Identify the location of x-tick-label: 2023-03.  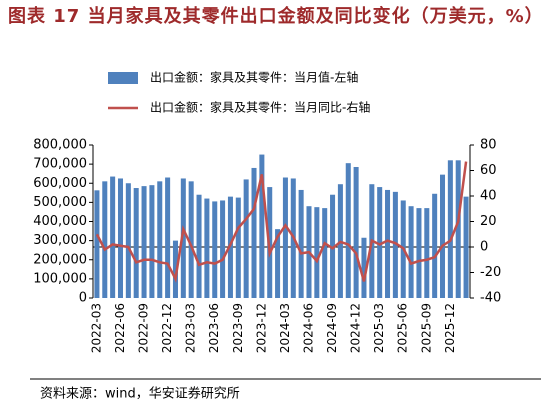
(191, 328).